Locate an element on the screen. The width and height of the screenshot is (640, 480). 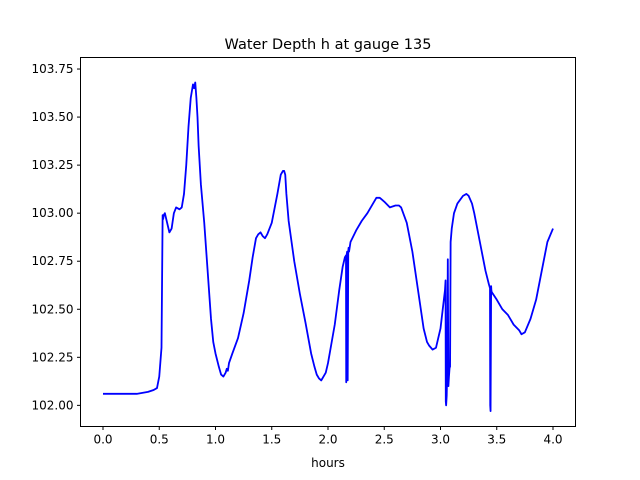
x-tick-label: 3.5 is located at coordinates (496, 440).